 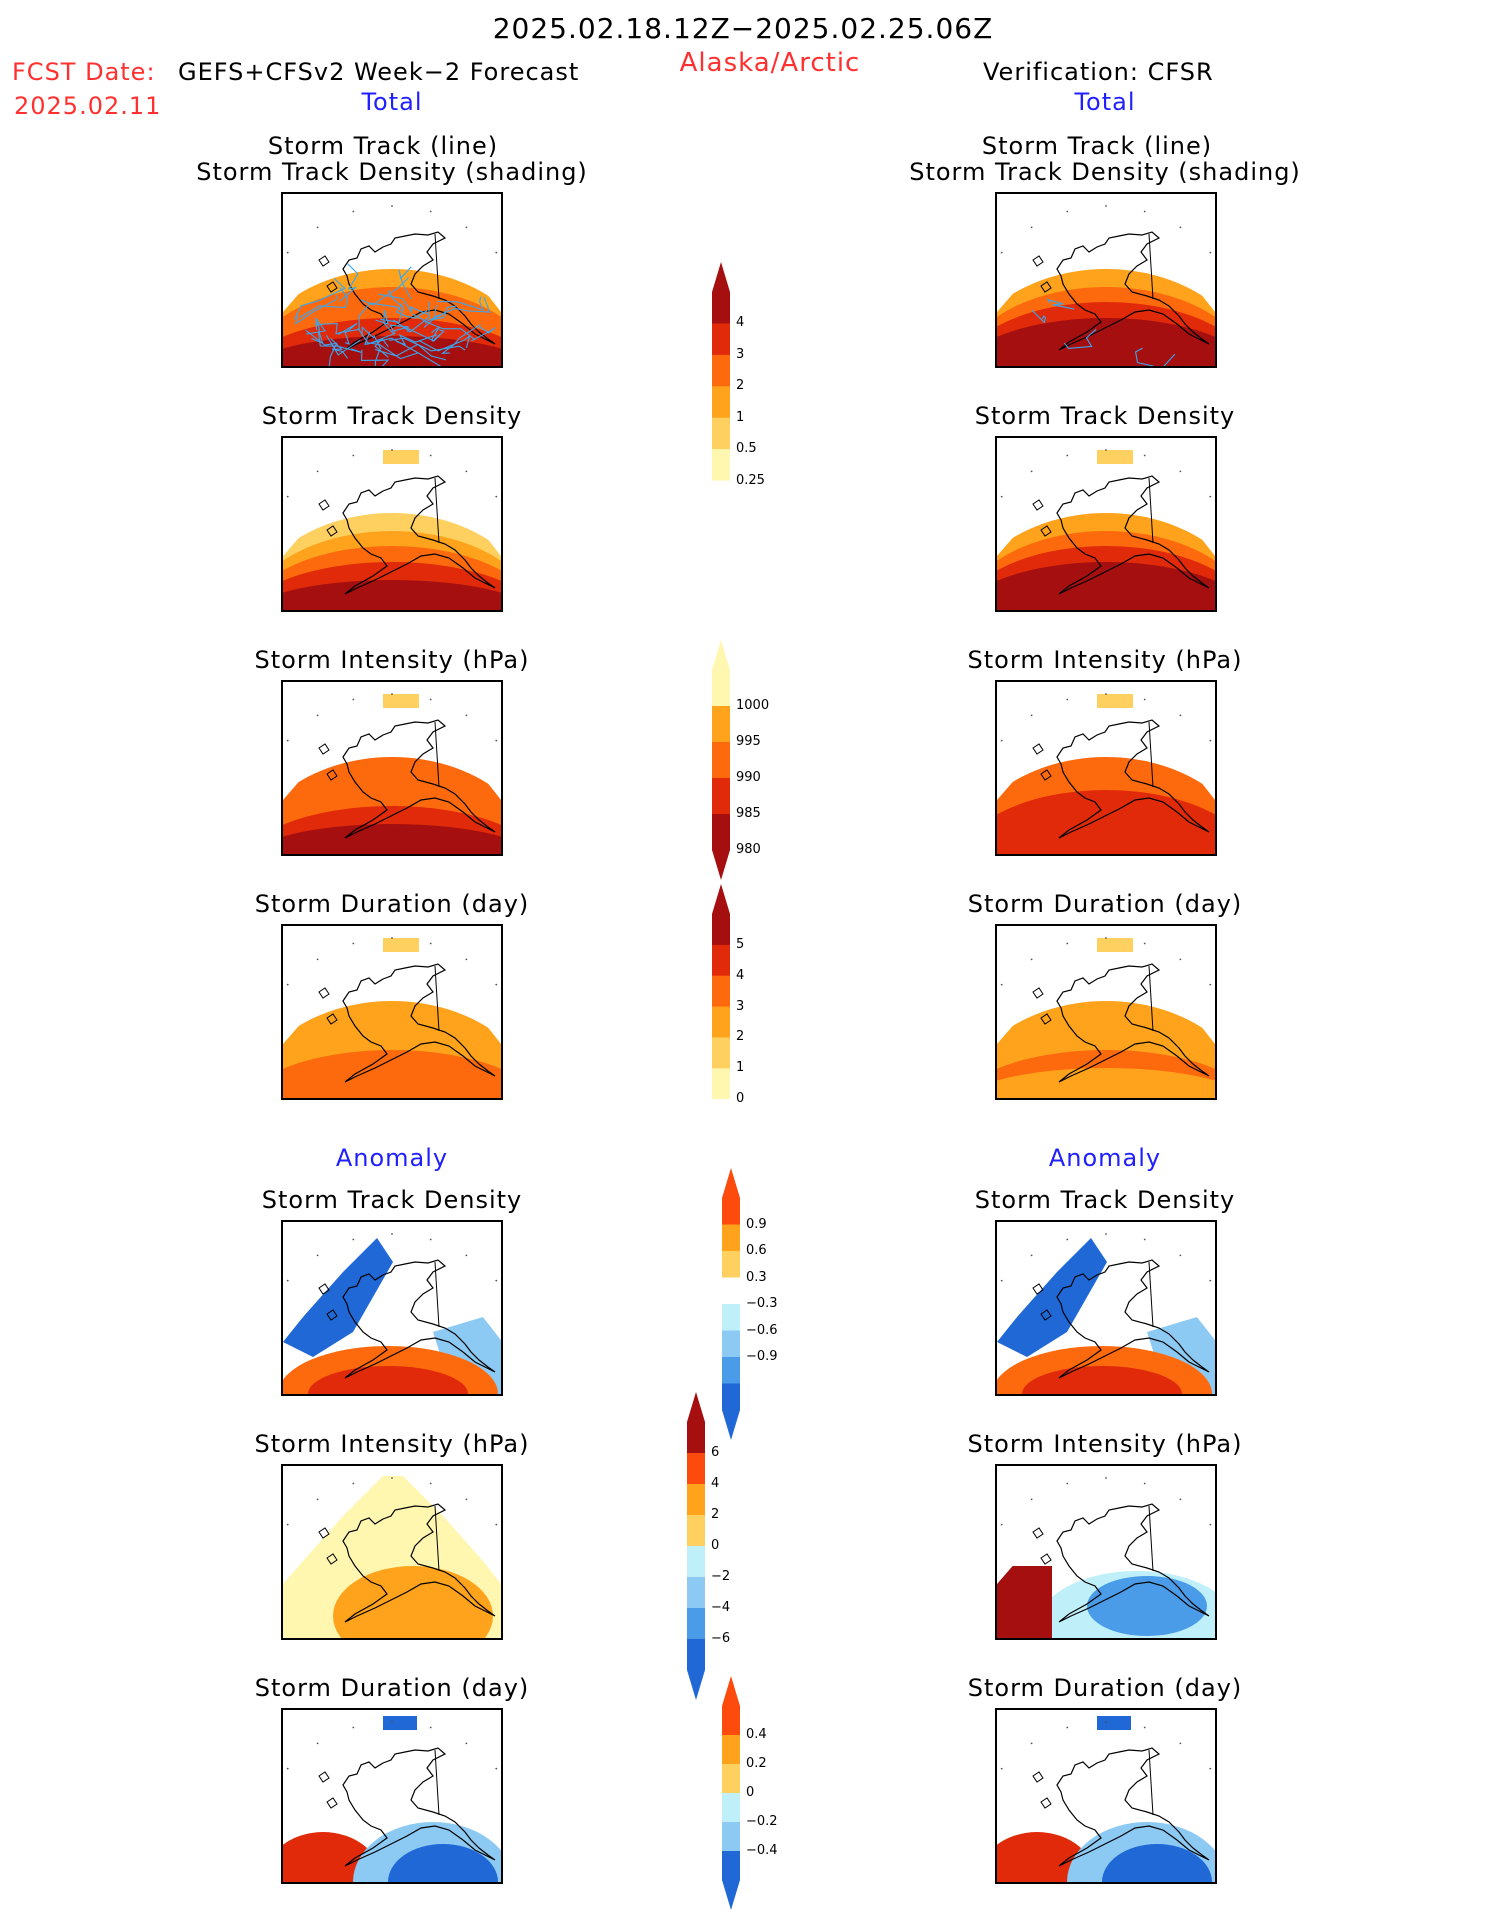 What do you see at coordinates (392, 1200) in the screenshot?
I see `title-density-anom-left: Storm Track Density` at bounding box center [392, 1200].